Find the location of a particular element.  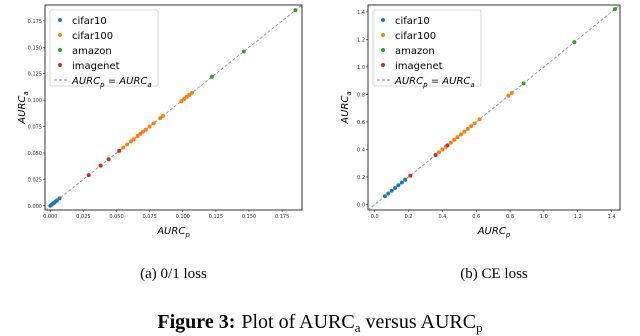

x-tick-label: 1.2 is located at coordinates (578, 217).